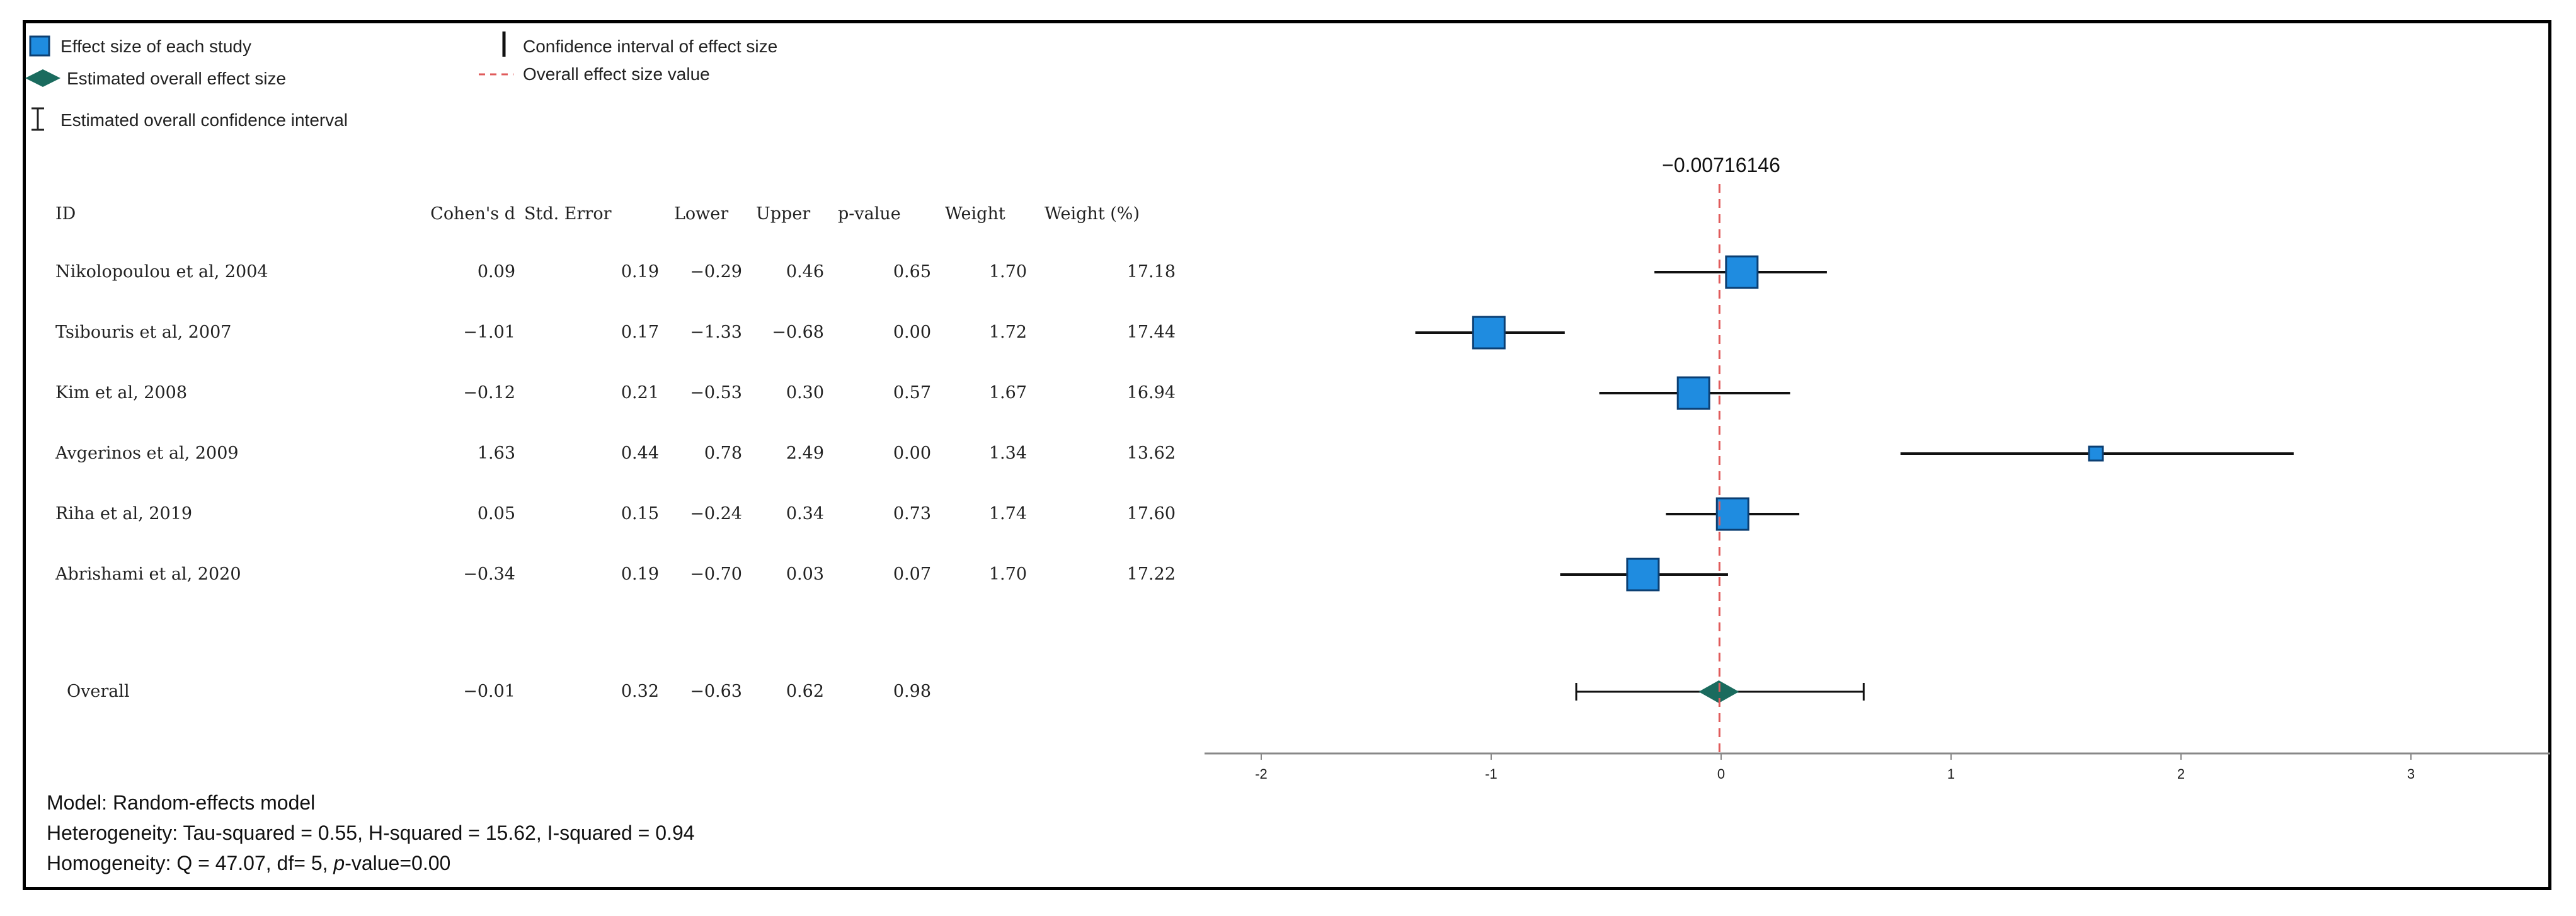 Image resolution: width=2576 pixels, height=916 pixels. I want to click on cell-overall-p-value: 0.98, so click(912, 691).